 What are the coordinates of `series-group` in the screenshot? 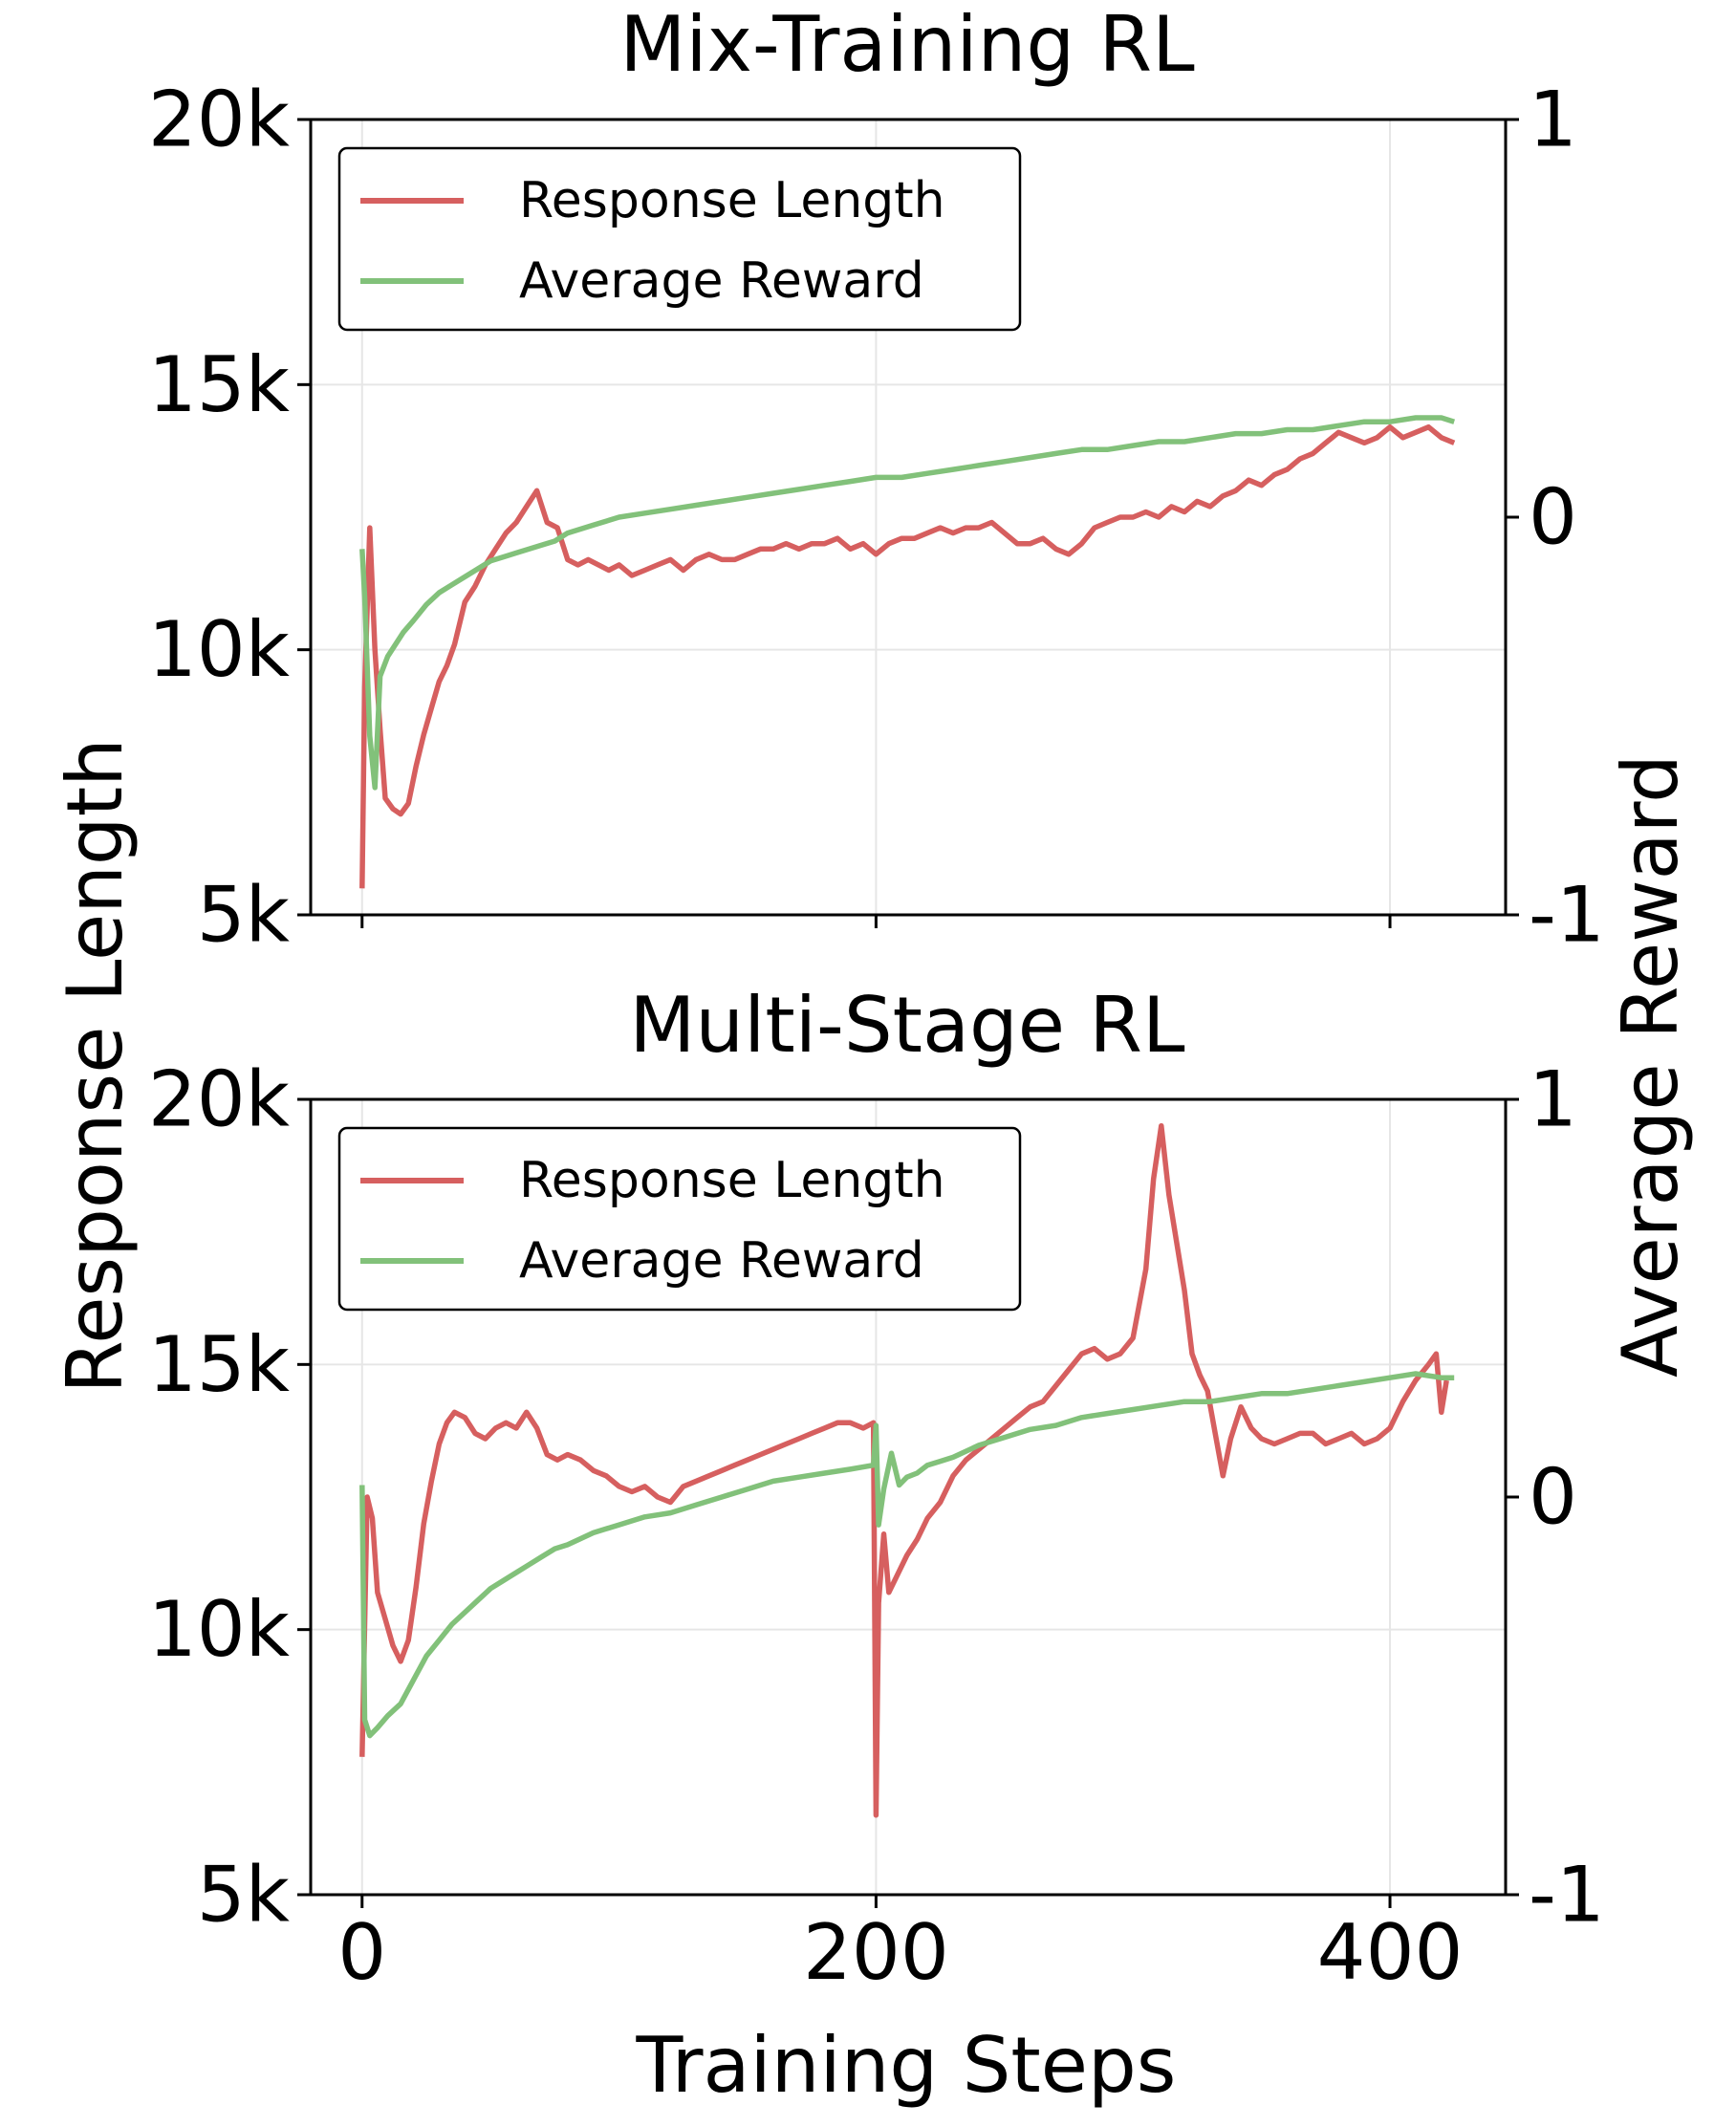 It's located at (907, 652).